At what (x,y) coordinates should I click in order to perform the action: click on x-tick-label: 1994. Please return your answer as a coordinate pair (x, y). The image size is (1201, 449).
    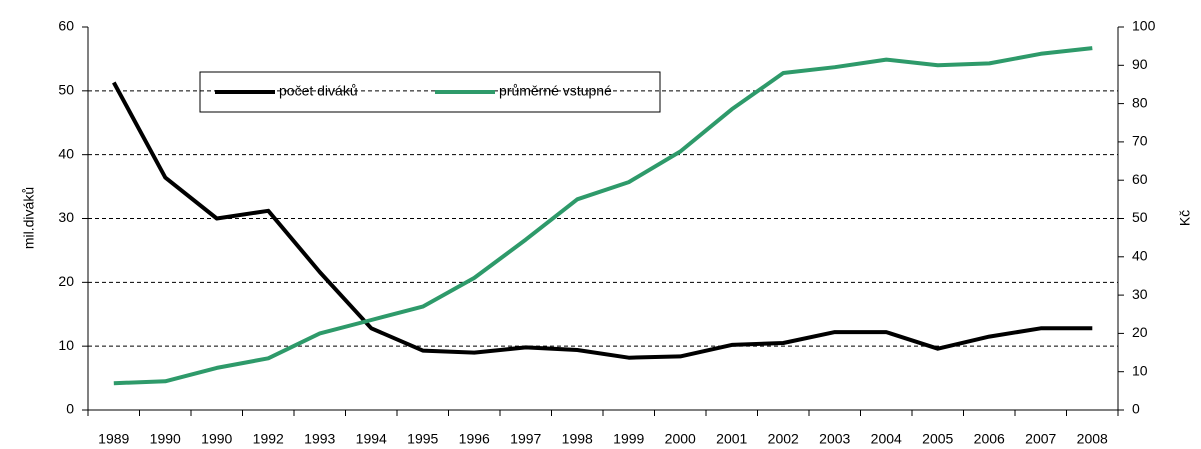
    Looking at the image, I should click on (371, 439).